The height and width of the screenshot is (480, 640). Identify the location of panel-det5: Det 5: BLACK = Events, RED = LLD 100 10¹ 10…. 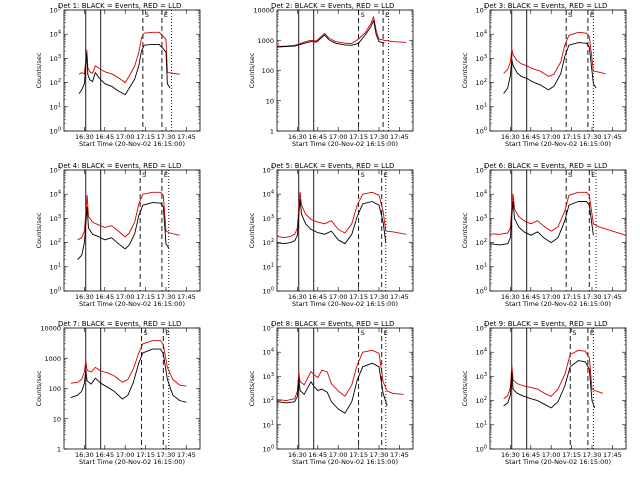
(331, 235).